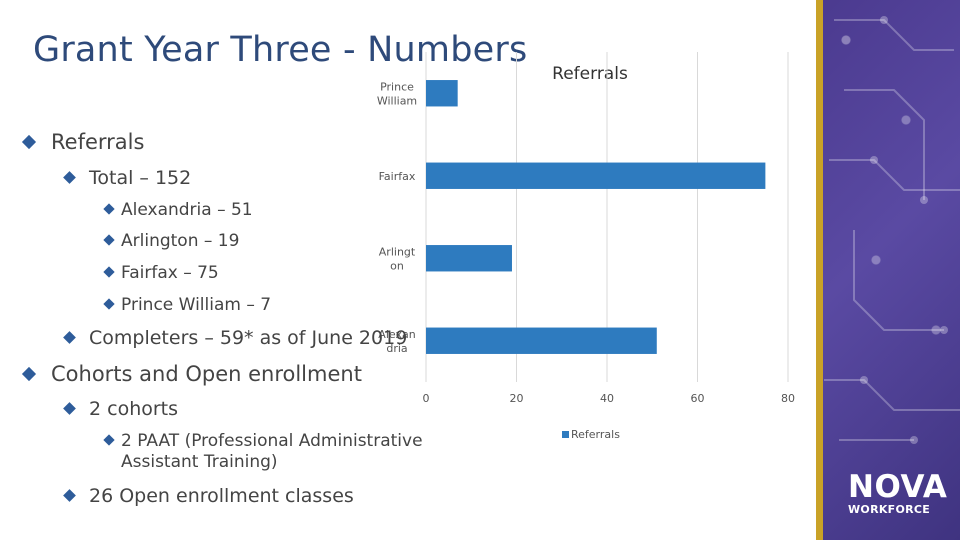  What do you see at coordinates (140, 178) in the screenshot?
I see `bullet-total-text: Total – 152` at bounding box center [140, 178].